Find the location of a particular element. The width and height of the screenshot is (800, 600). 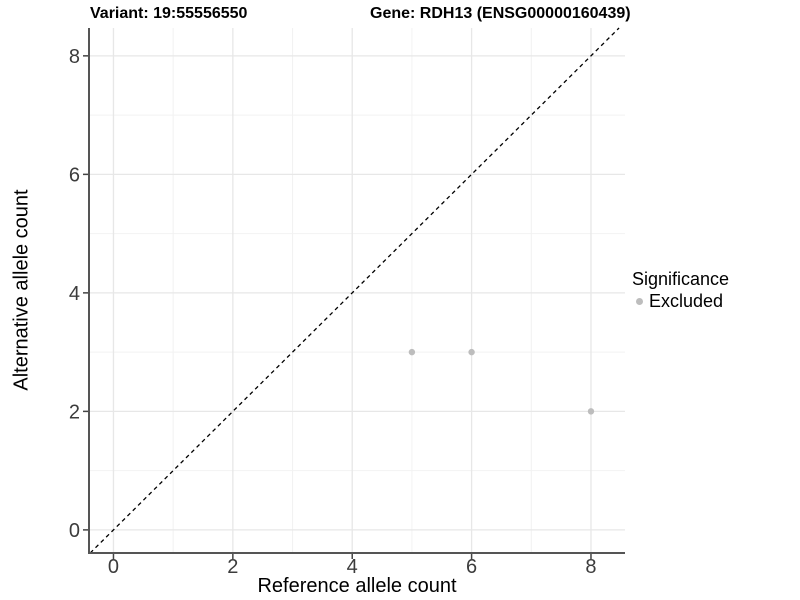

y-axis-title: Alternative allele count is located at coordinates (21, 290).